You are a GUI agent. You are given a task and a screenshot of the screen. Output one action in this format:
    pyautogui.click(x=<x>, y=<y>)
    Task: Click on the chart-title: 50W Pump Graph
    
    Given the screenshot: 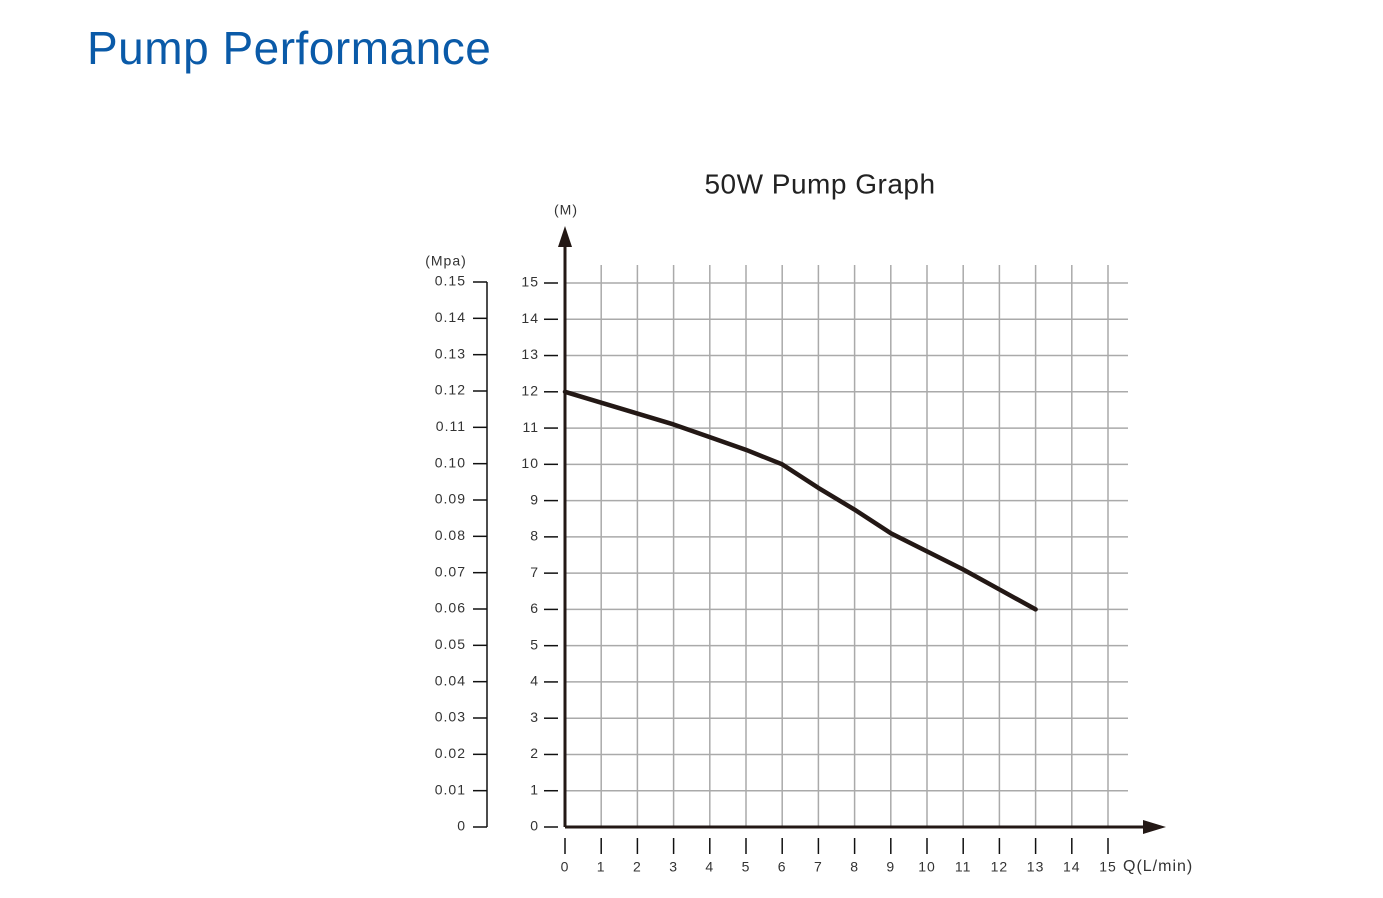 What is the action you would take?
    pyautogui.click(x=819, y=183)
    